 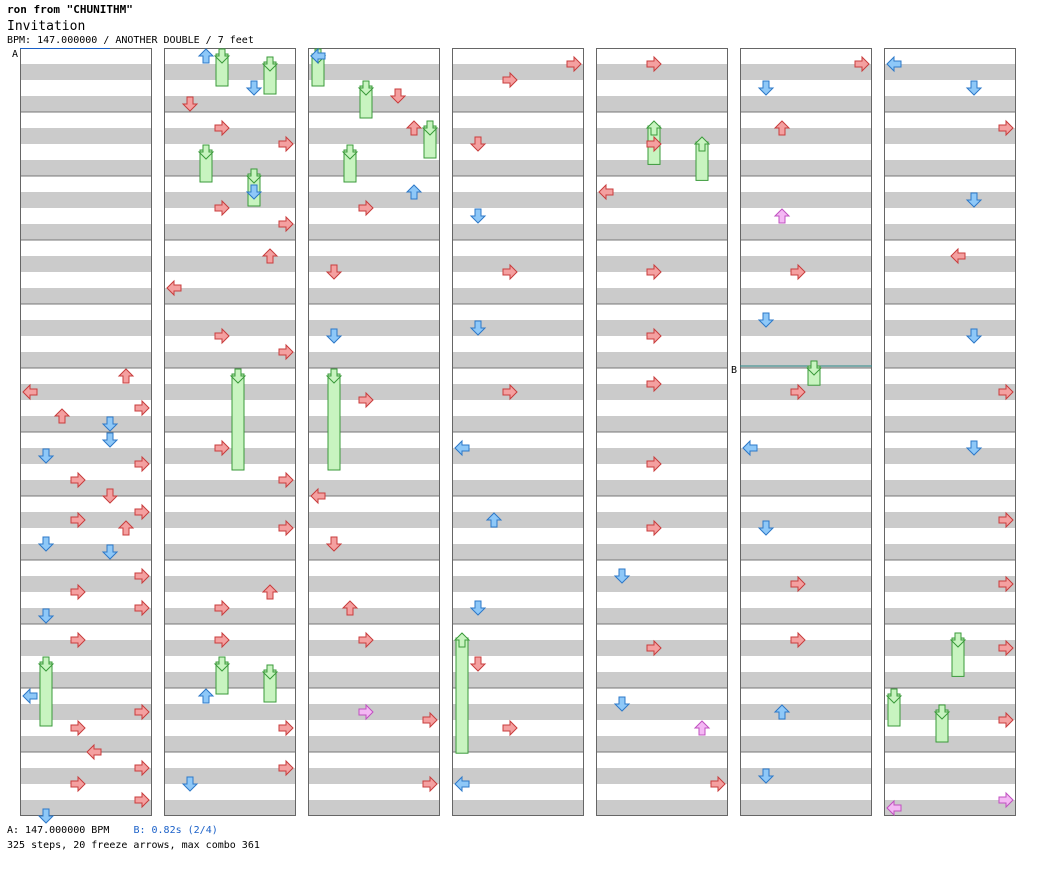 I want to click on chart-column, so click(x=806, y=432).